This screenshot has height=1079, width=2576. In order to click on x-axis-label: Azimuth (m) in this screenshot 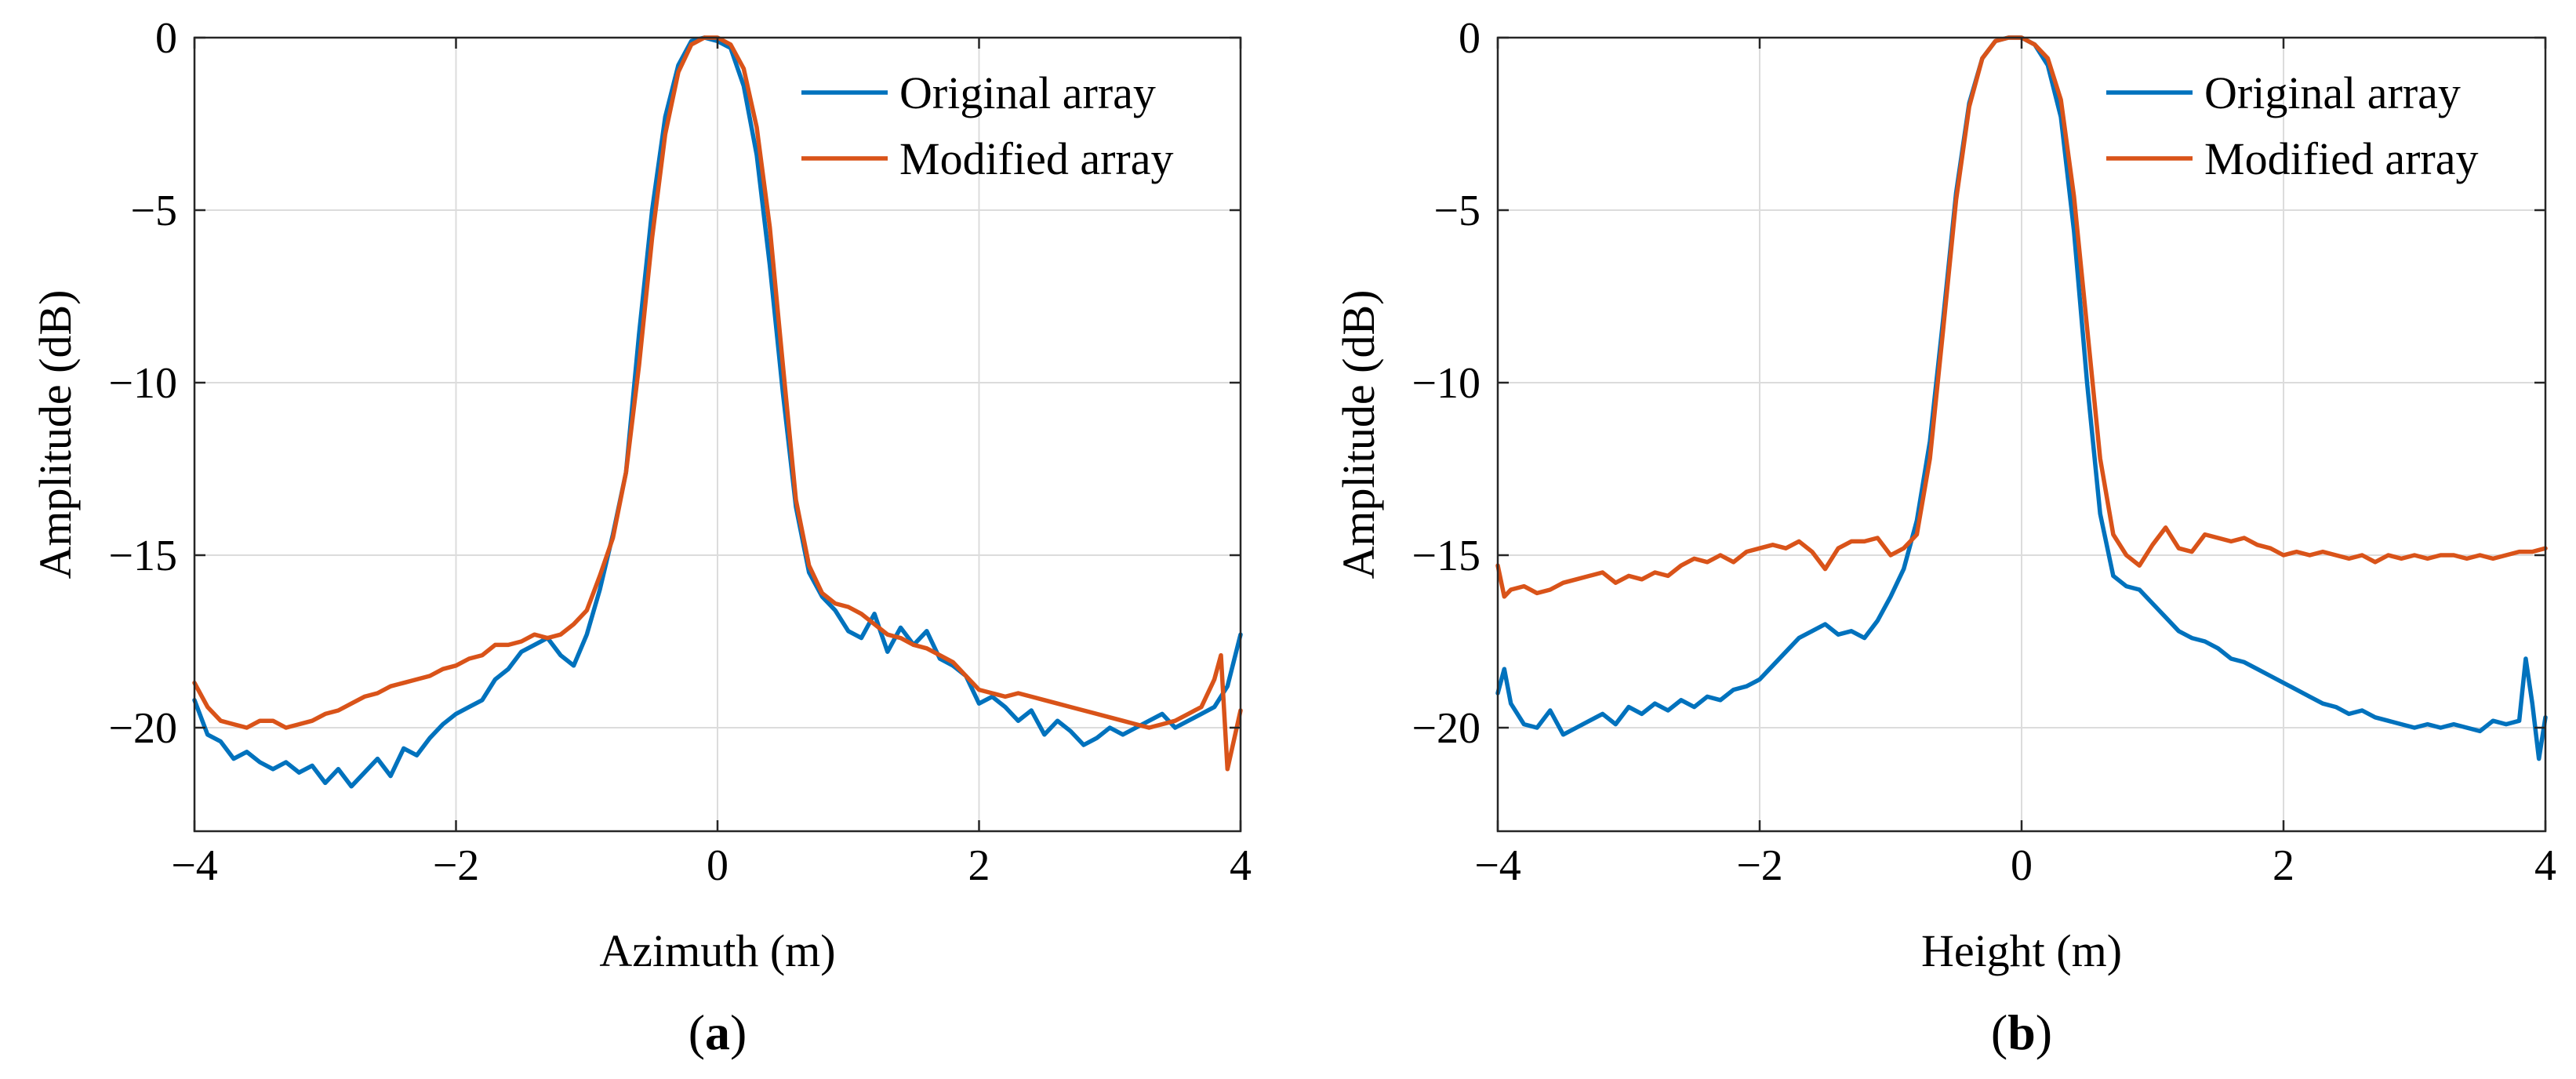, I will do `click(717, 950)`.